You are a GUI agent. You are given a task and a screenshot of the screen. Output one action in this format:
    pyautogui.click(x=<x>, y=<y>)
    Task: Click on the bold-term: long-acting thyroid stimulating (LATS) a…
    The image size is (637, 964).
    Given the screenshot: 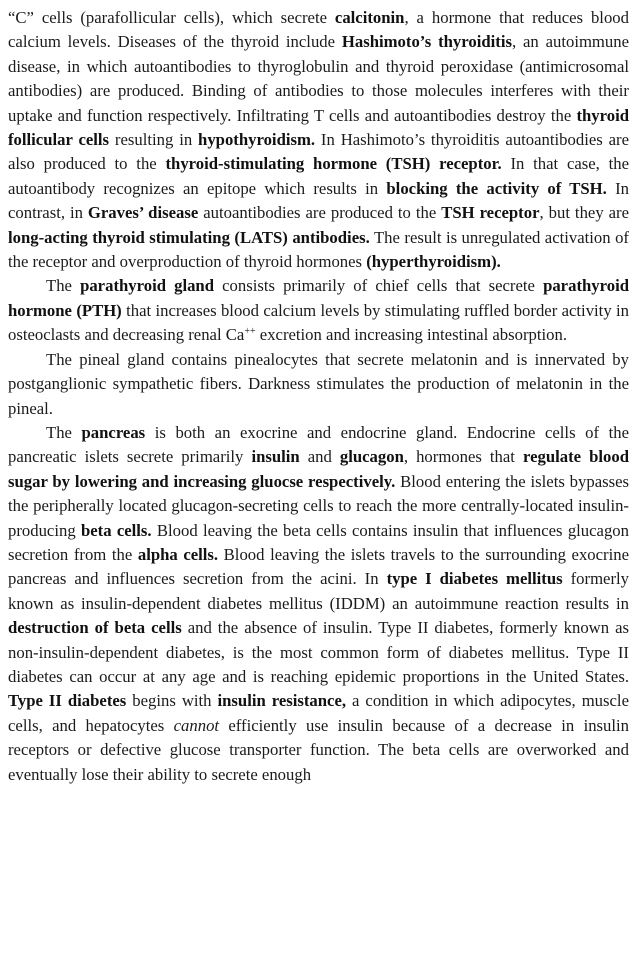 What is the action you would take?
    pyautogui.click(x=189, y=237)
    